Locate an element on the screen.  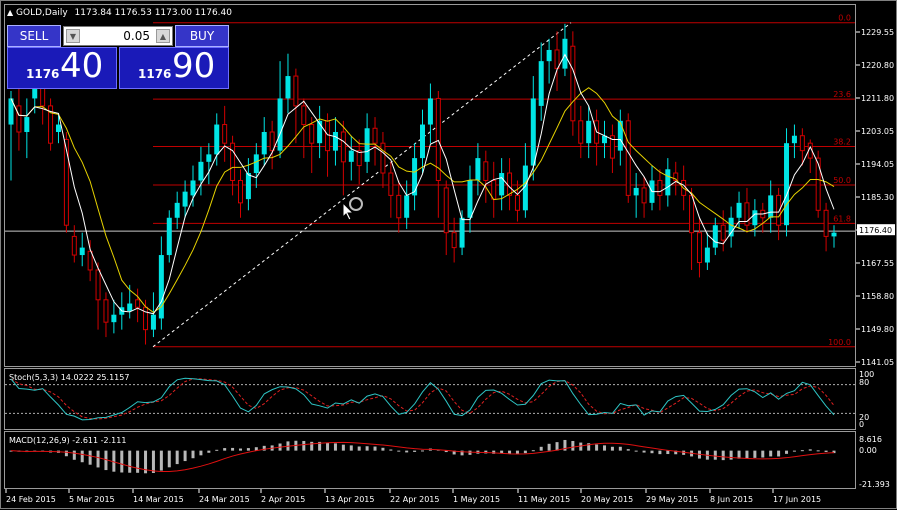
current-price-marker is located at coordinates (876, 230).